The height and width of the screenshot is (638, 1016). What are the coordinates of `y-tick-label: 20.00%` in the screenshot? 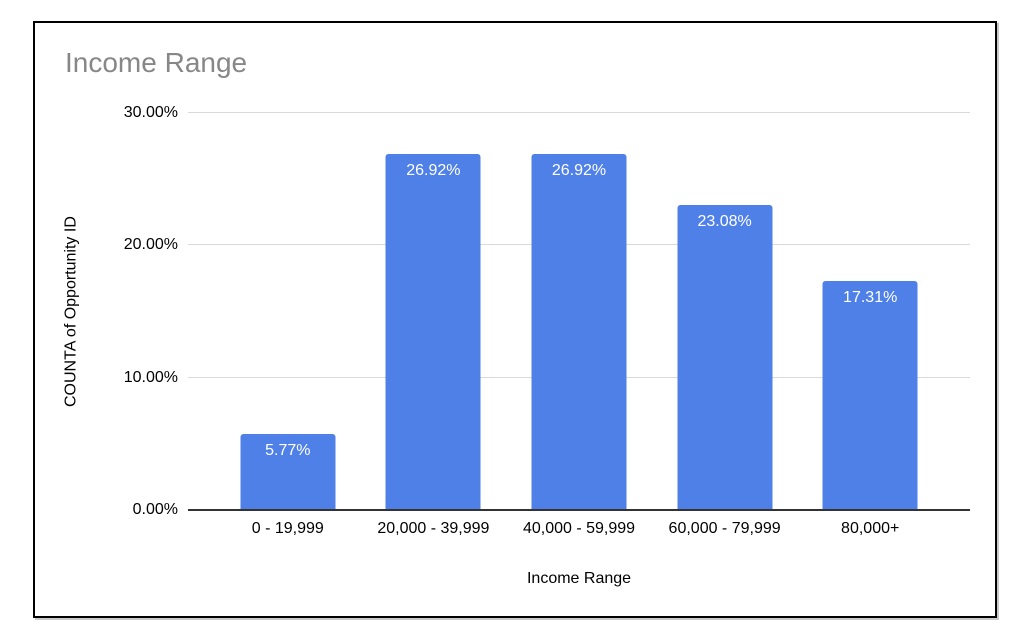 It's located at (150, 245).